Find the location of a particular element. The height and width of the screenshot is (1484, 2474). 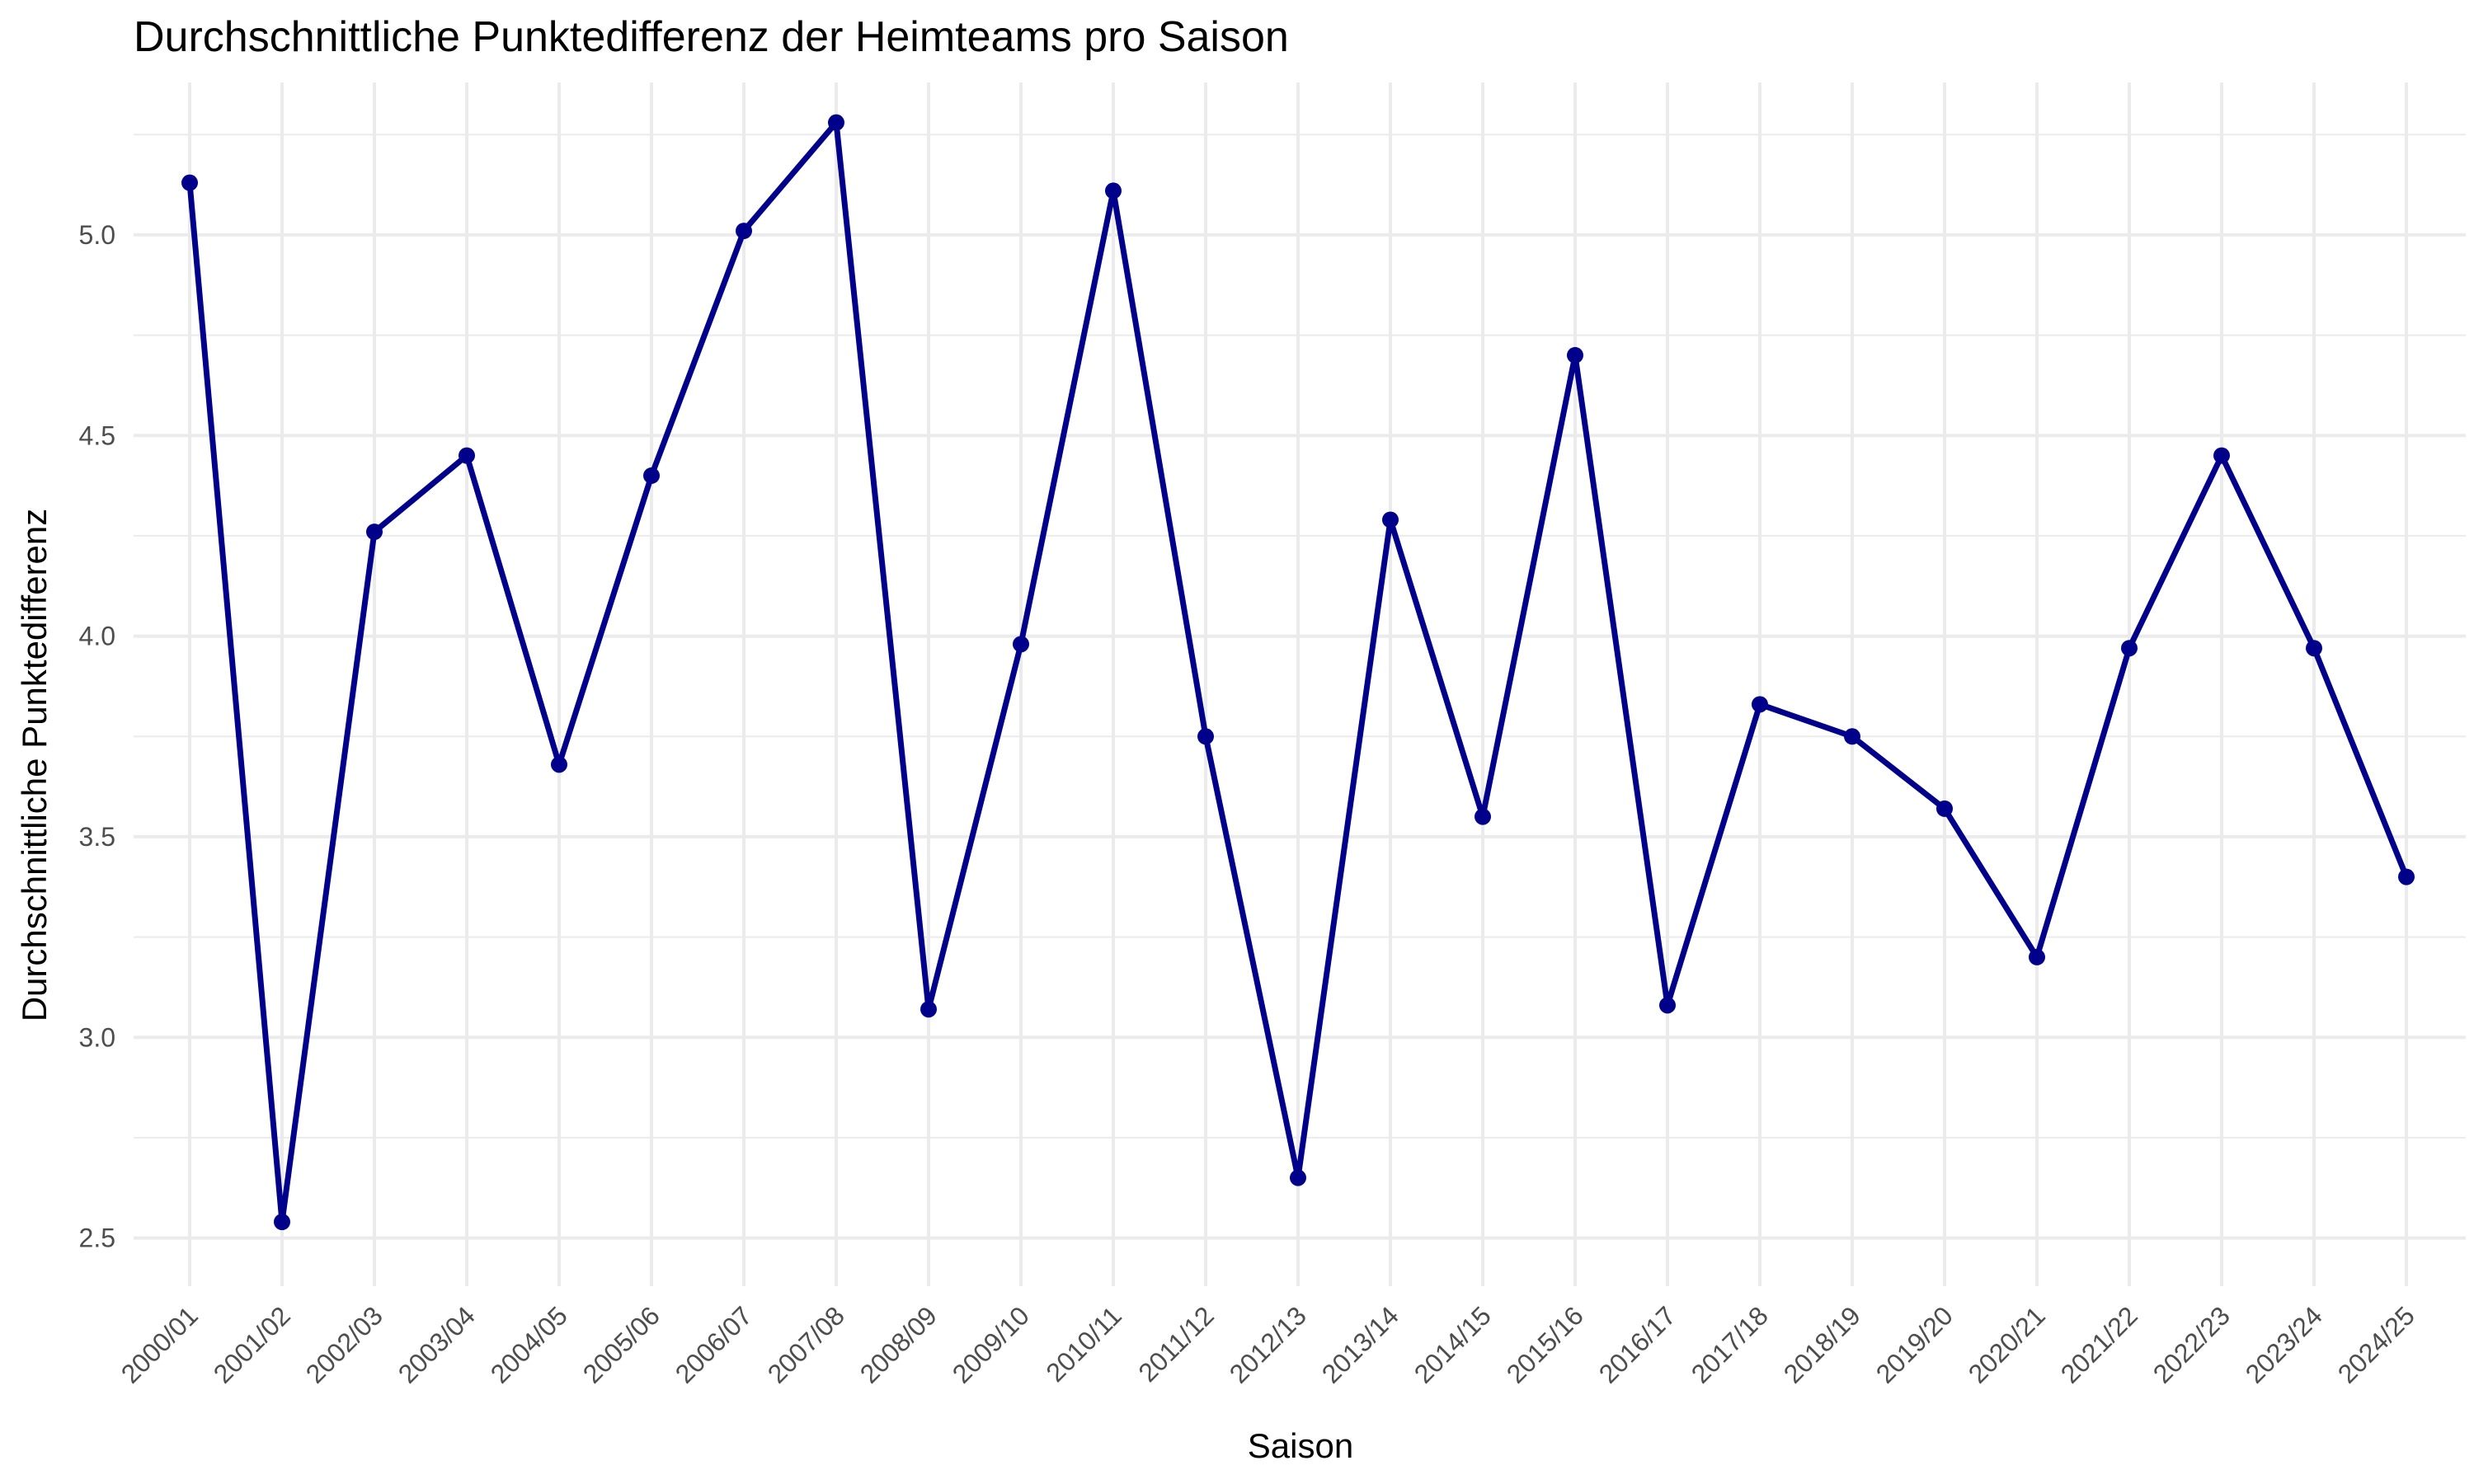

x-axis-title: Saison is located at coordinates (1300, 1445).